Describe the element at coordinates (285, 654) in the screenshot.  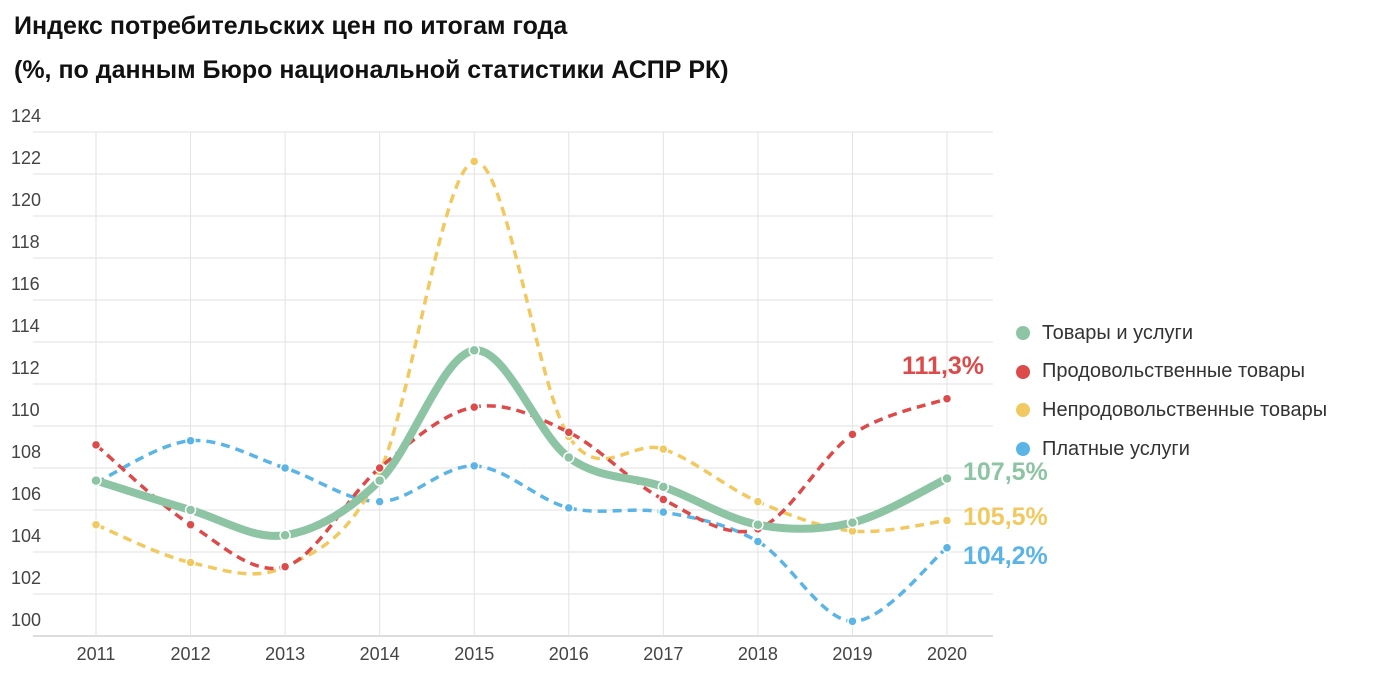
I see `x-tick-label: 2013` at that location.